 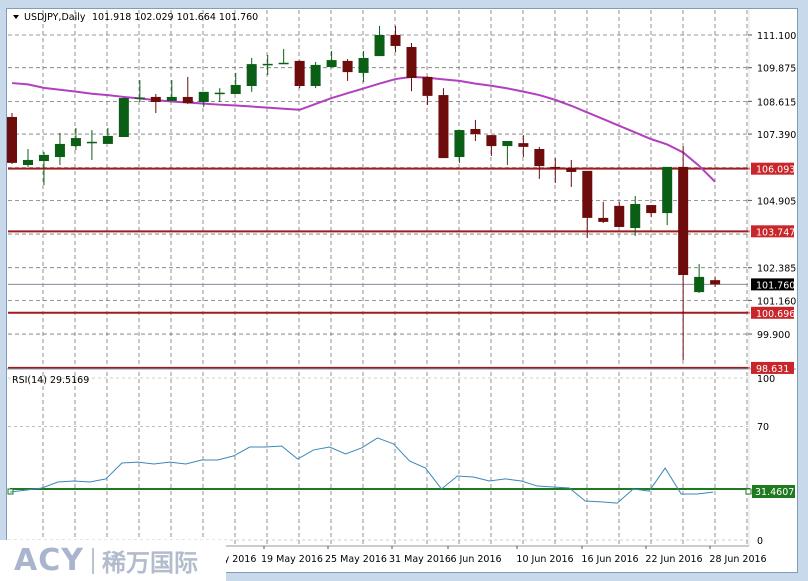 What do you see at coordinates (16, 17) in the screenshot?
I see `dropdown-triangle-icon` at bounding box center [16, 17].